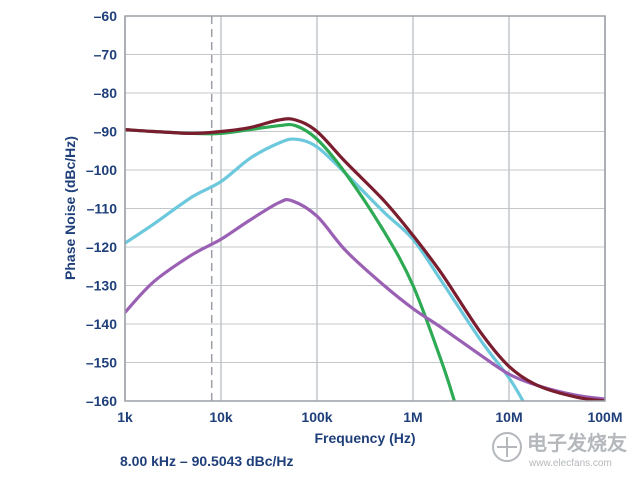  I want to click on y-tick-label: –140, so click(101, 324).